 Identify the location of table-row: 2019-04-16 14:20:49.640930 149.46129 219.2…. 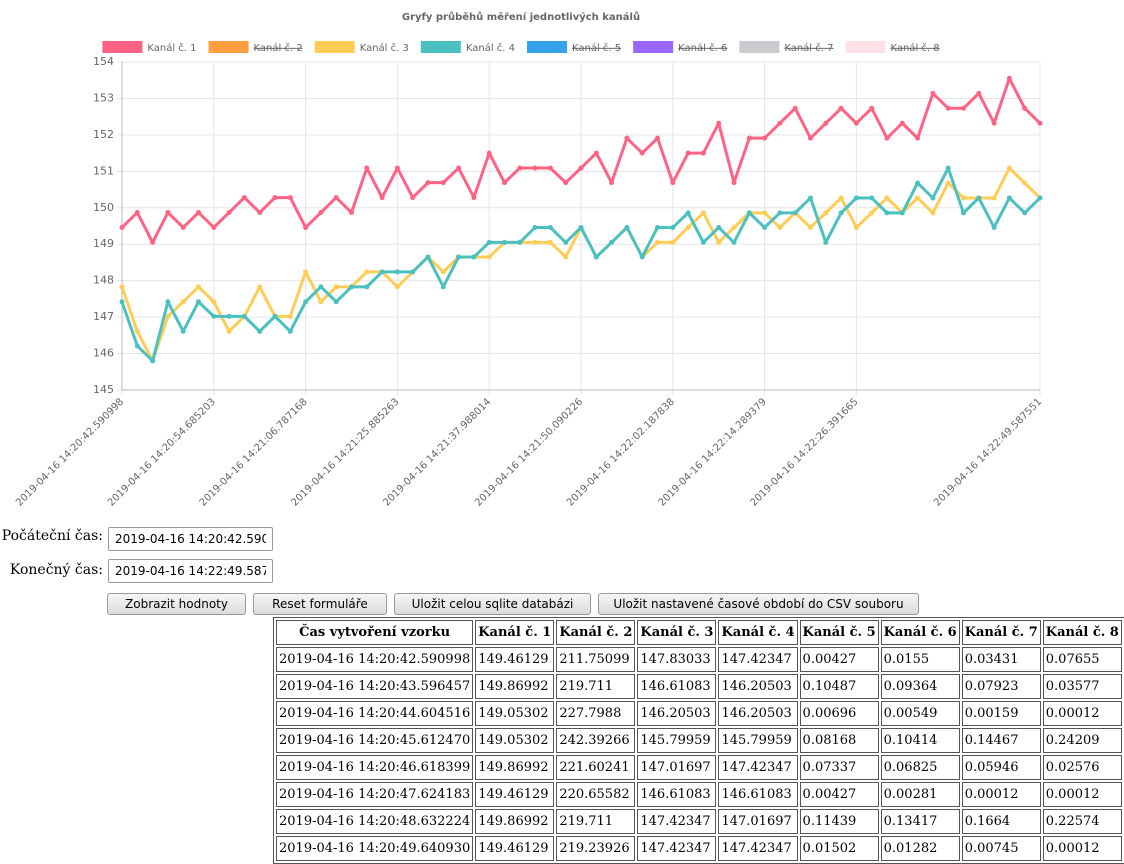
(699, 848).